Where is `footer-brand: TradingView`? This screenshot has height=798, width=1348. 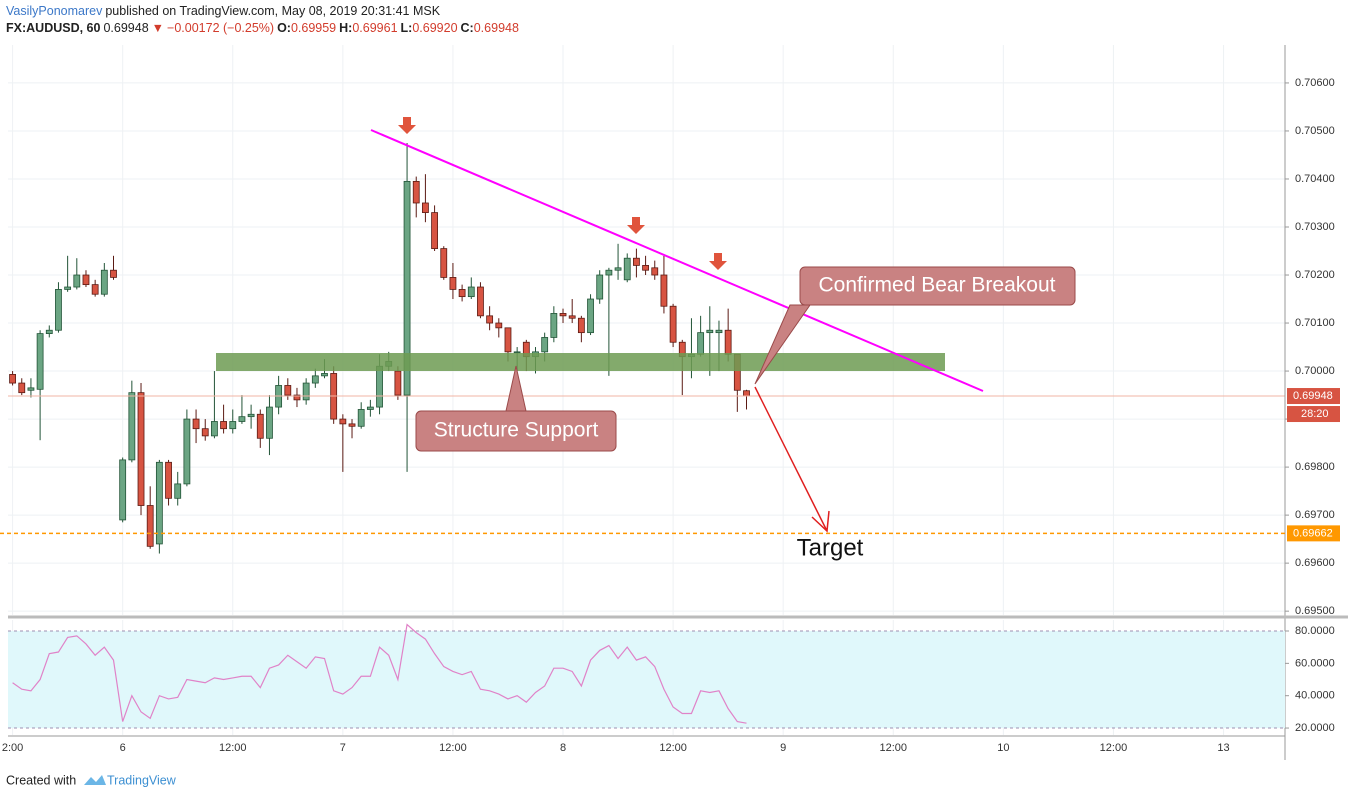
footer-brand: TradingView is located at coordinates (142, 780).